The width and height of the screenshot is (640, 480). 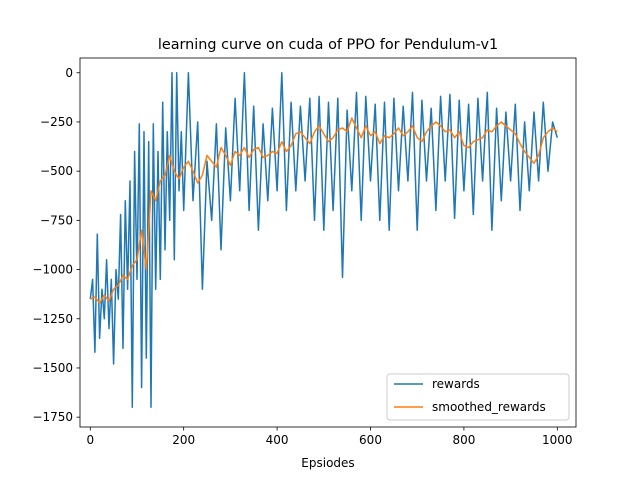 What do you see at coordinates (370, 440) in the screenshot?
I see `x-tick-label: 600` at bounding box center [370, 440].